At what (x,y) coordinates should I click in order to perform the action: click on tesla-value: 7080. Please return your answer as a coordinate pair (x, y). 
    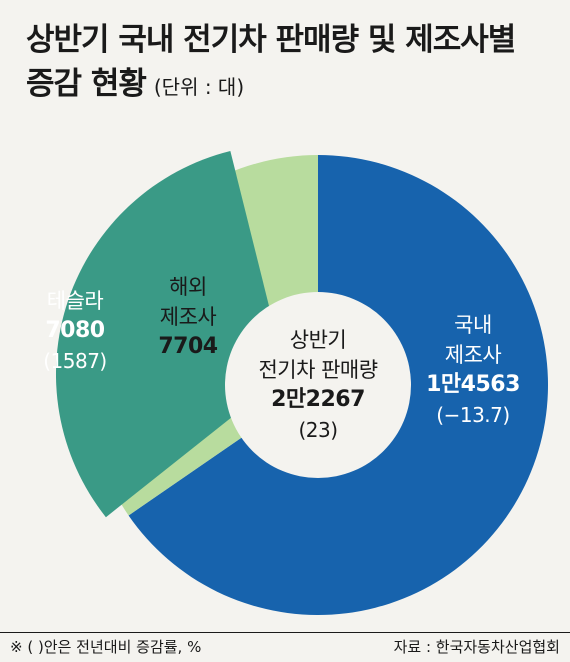
    Looking at the image, I should click on (75, 330).